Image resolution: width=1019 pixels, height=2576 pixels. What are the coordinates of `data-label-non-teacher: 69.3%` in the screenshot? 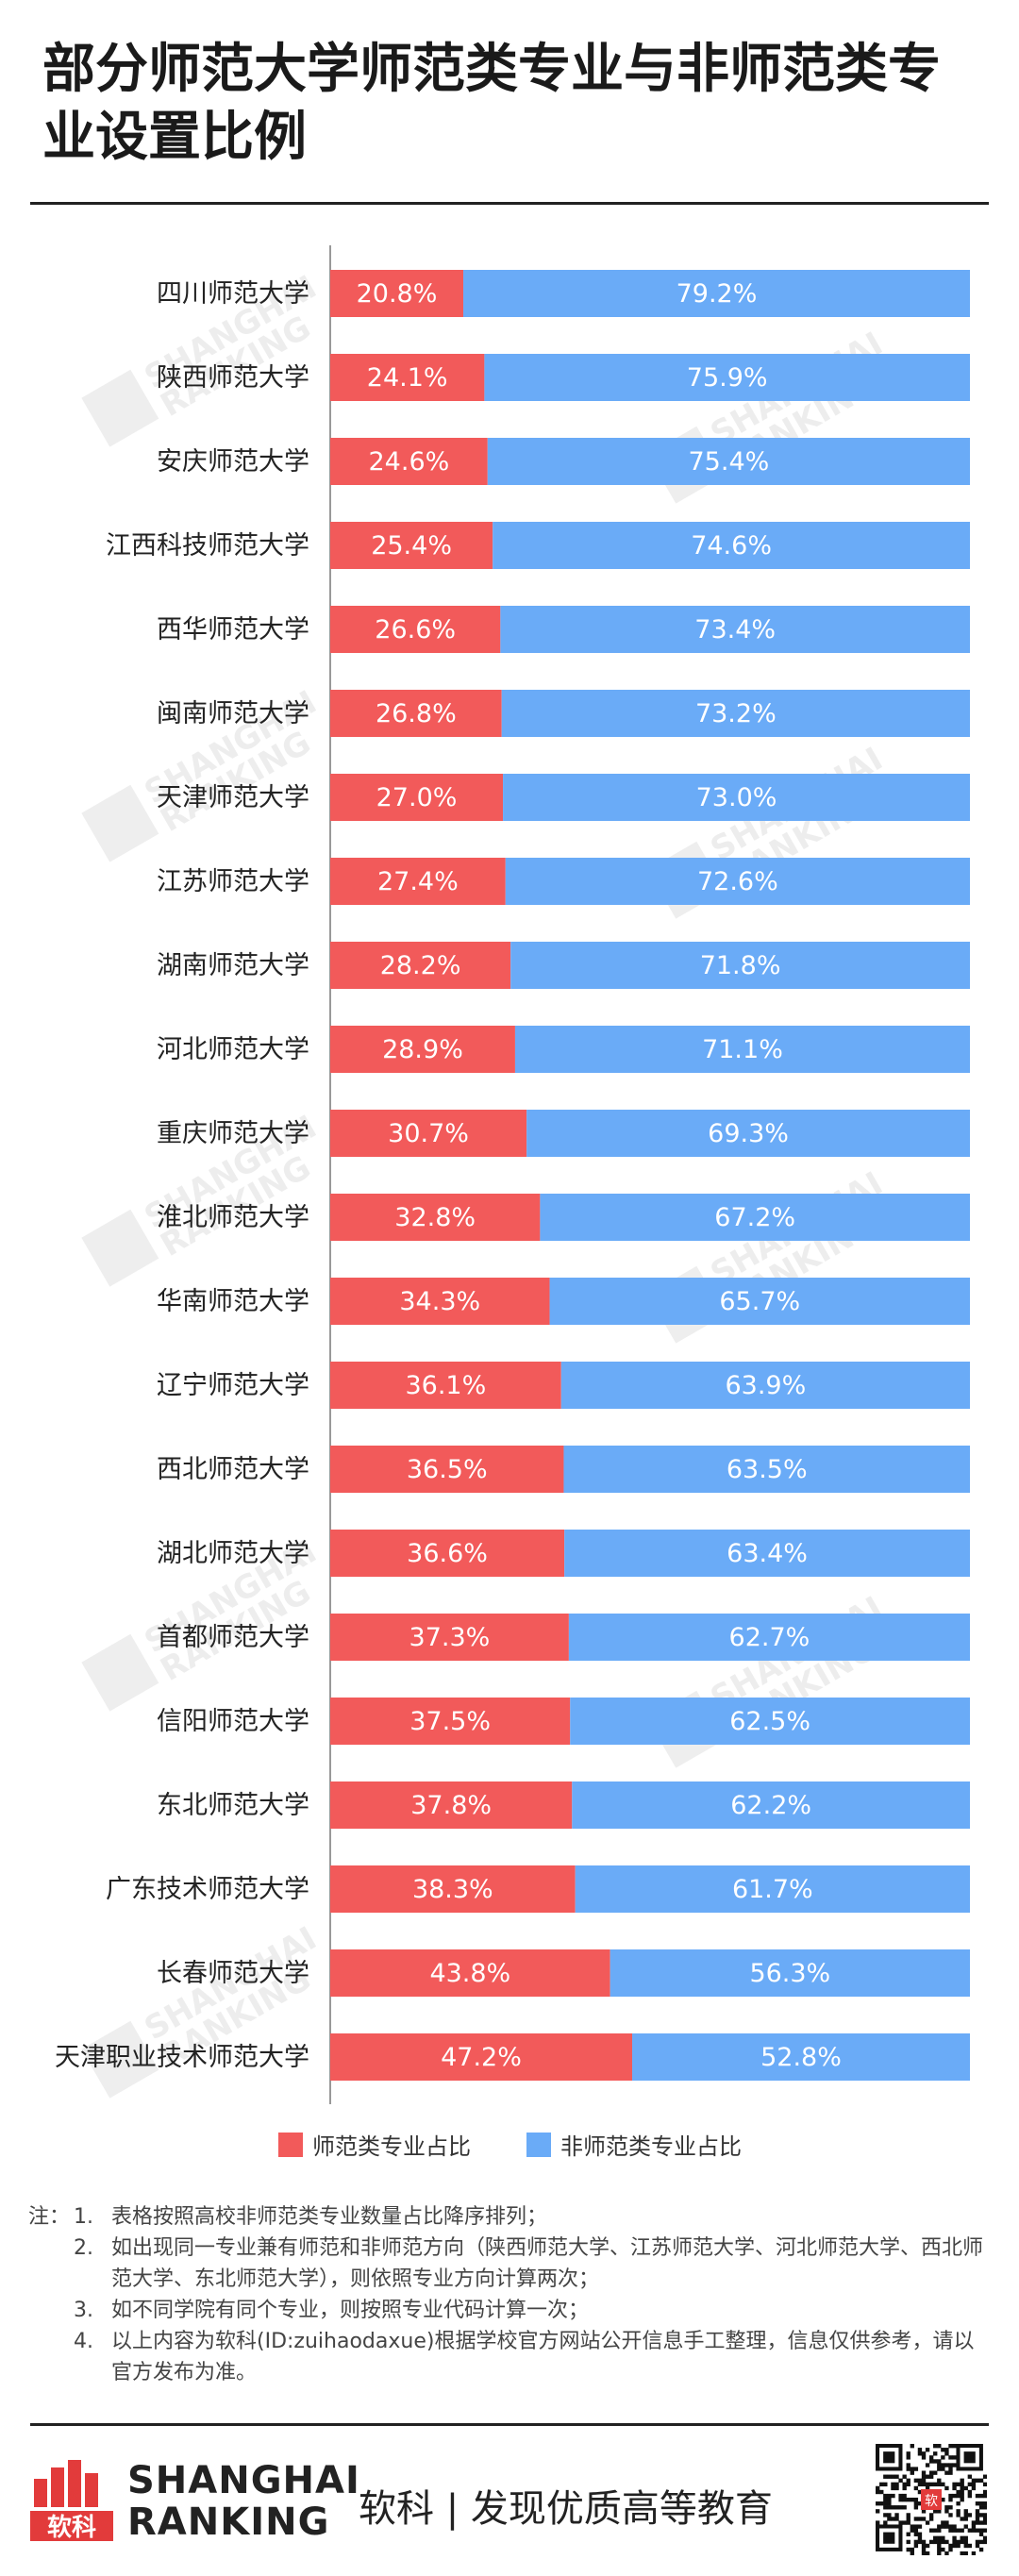 It's located at (748, 1133).